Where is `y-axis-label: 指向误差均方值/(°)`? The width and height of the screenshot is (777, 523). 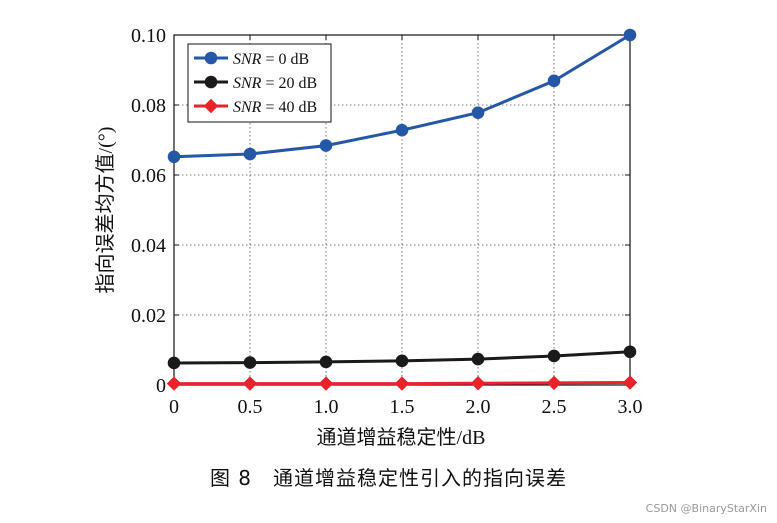
y-axis-label: 指向误差均方值/(°) is located at coordinates (105, 210).